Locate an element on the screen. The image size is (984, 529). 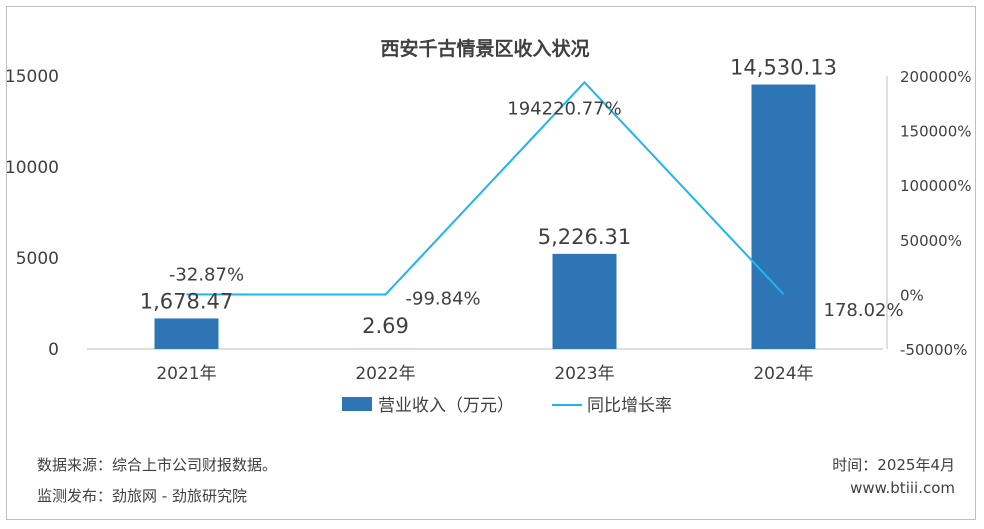
chart-title: 西安千古情景区收入状况 is located at coordinates (484, 48).